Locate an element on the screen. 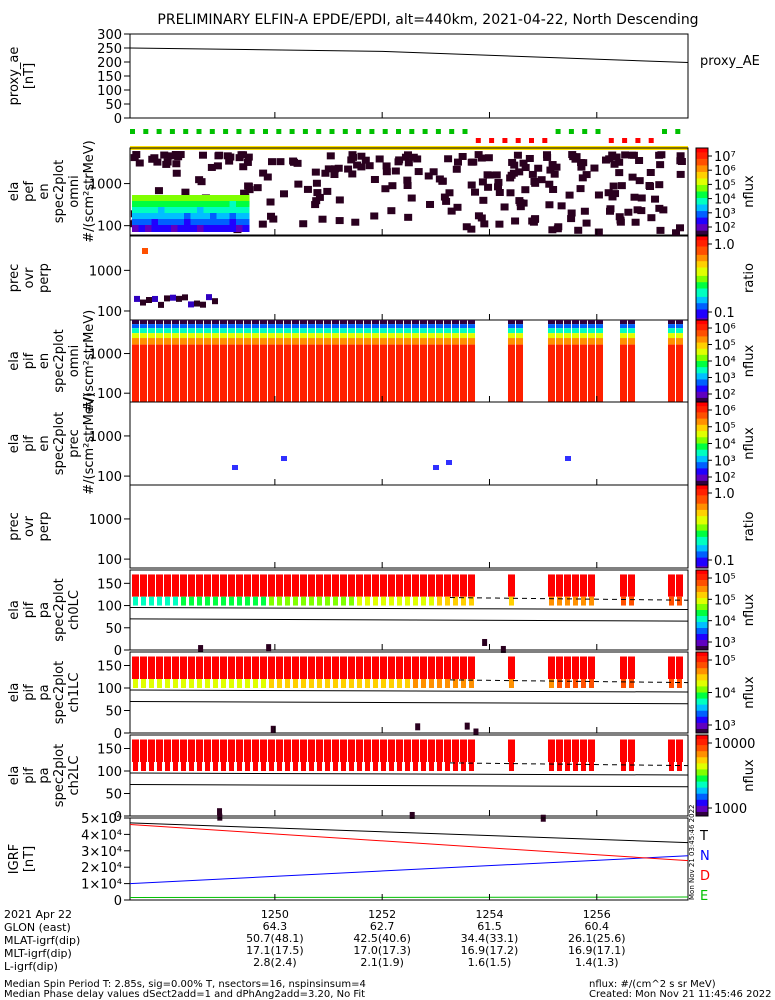  y-axis-label: pif is located at coordinates (29, 360).